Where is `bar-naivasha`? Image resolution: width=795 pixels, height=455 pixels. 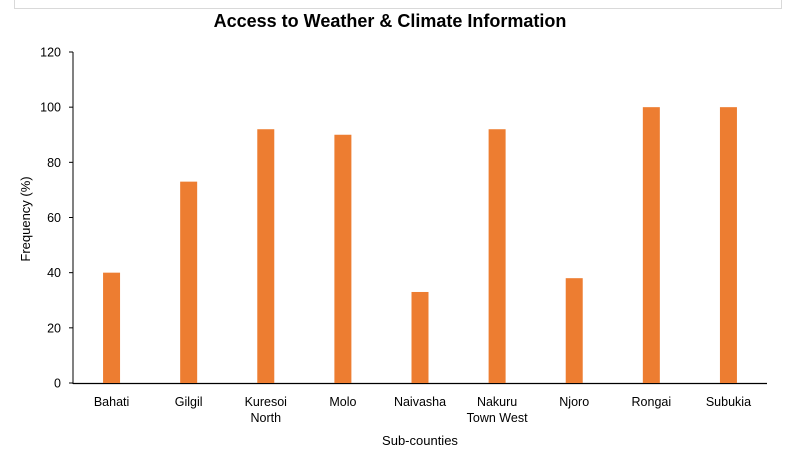 bar-naivasha is located at coordinates (420, 337).